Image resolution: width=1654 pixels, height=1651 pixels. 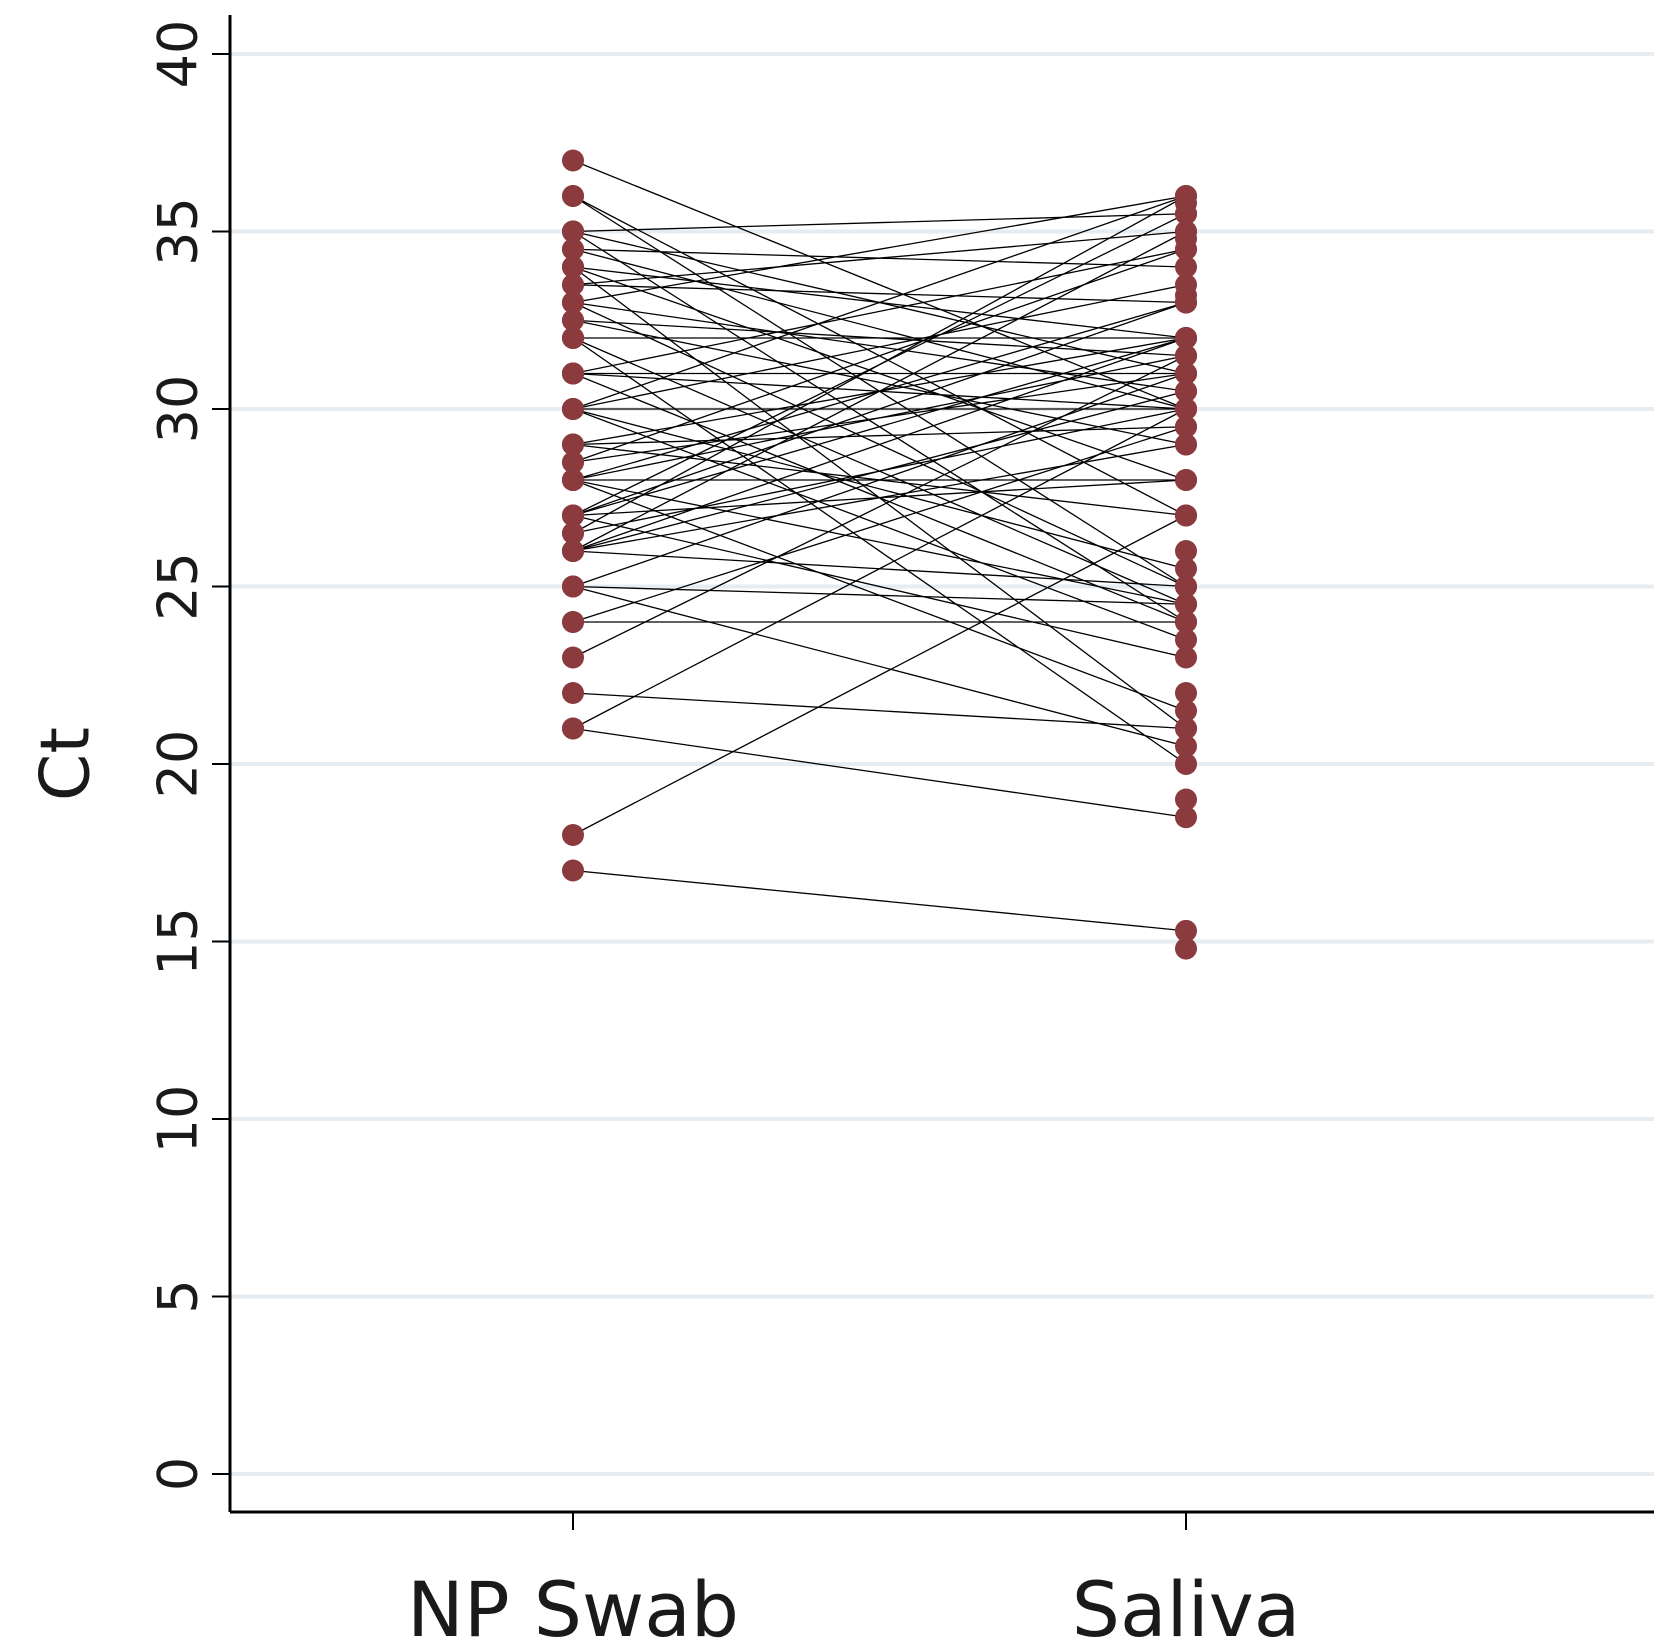 I want to click on y-tick-label-25: 25, so click(x=178, y=586).